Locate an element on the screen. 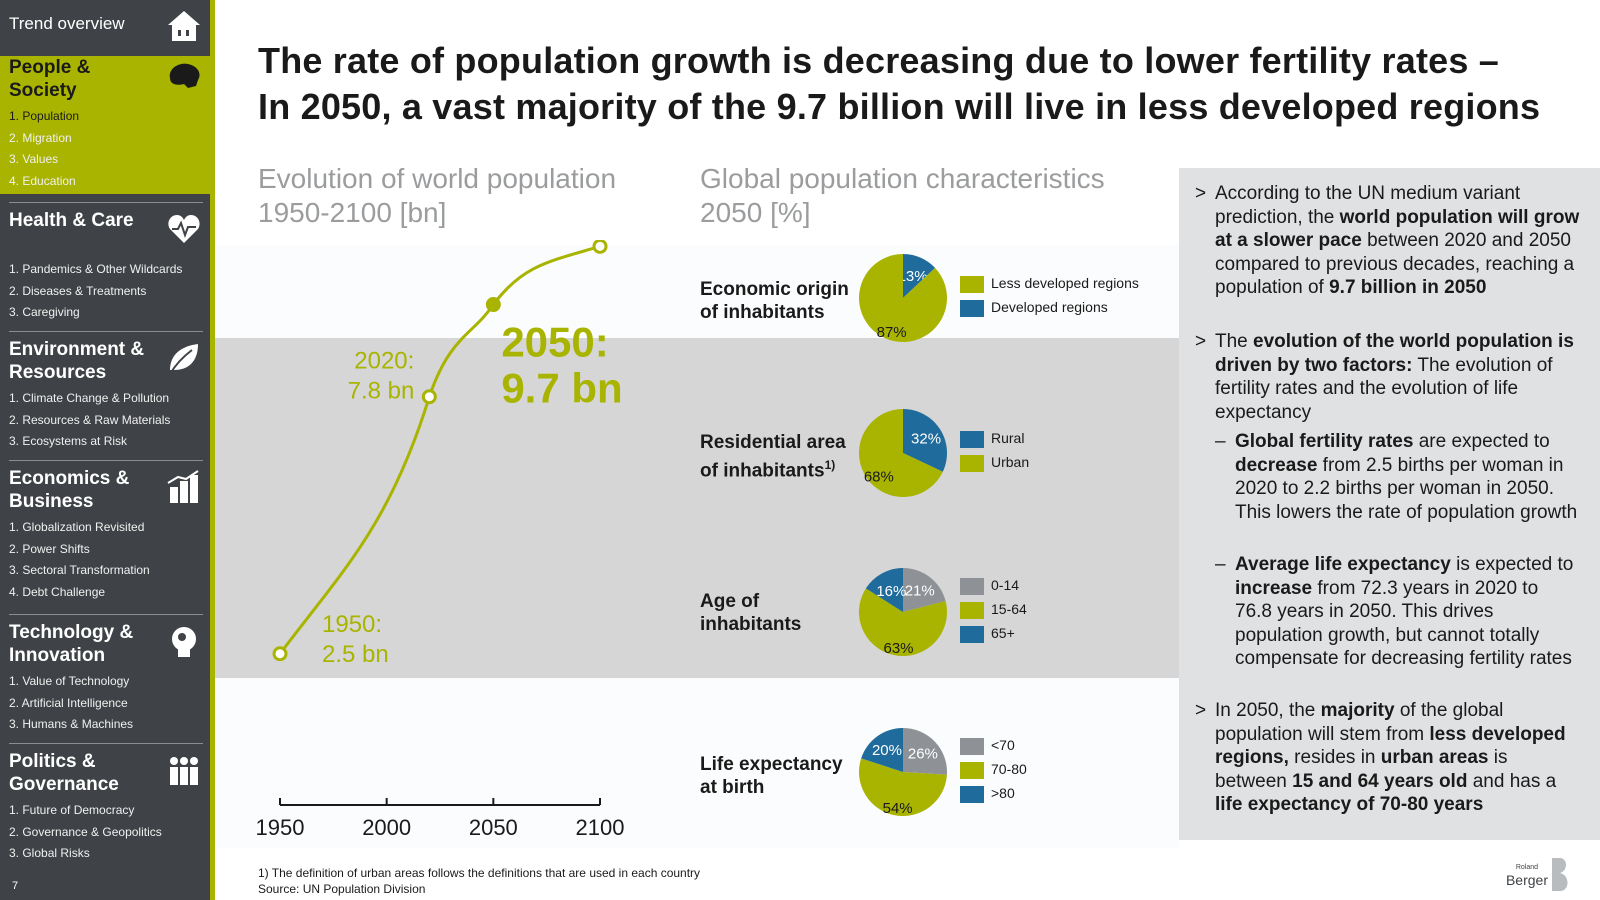  sidebar-subitem: 1. Value of Technology is located at coordinates (69, 681).